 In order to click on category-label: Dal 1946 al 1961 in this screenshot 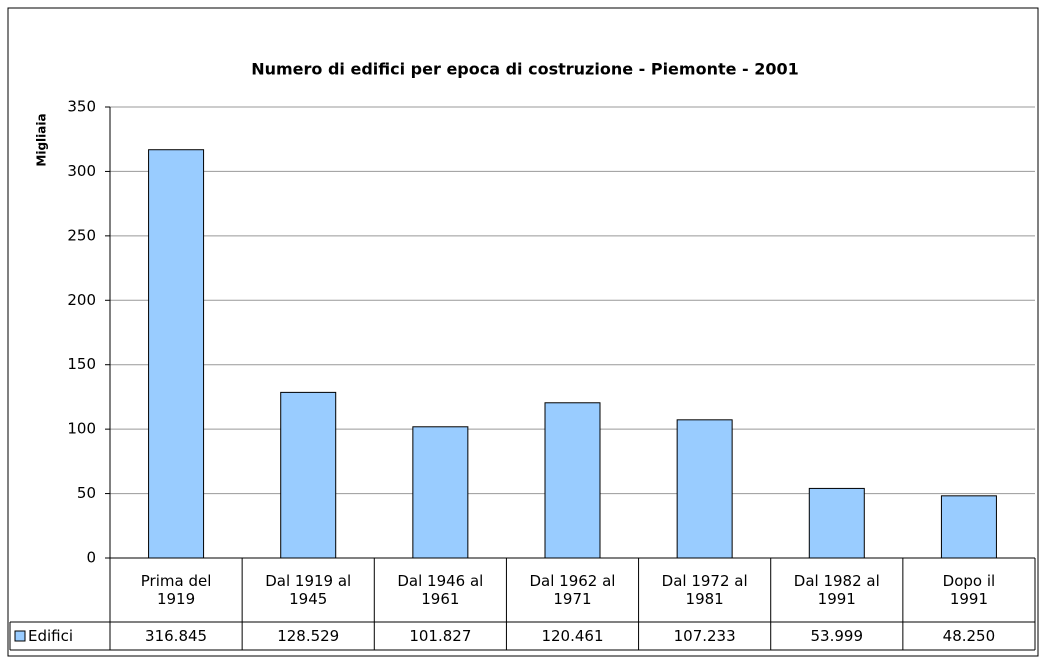, I will do `click(440, 590)`.